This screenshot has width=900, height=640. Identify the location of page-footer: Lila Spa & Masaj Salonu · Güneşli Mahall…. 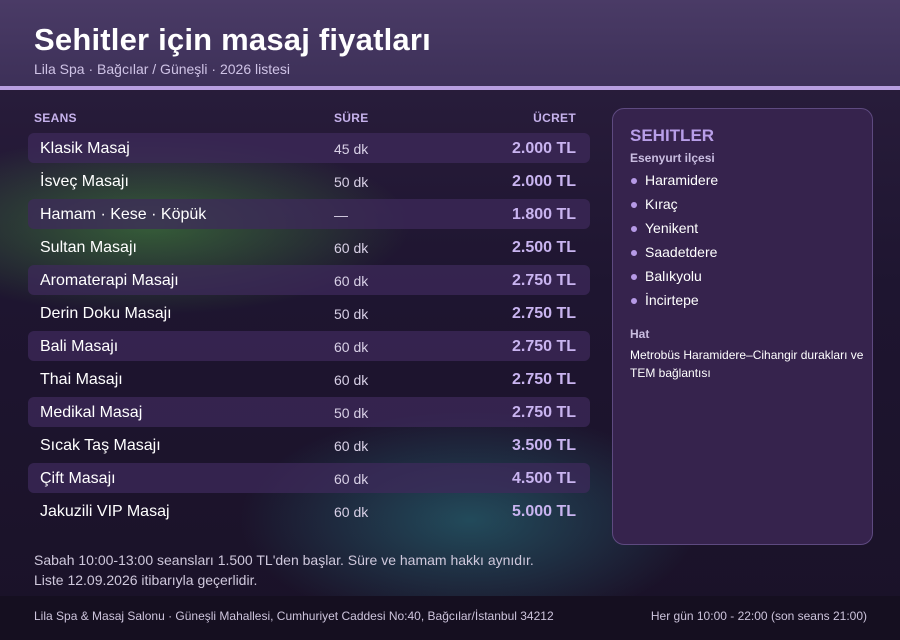
(450, 618).